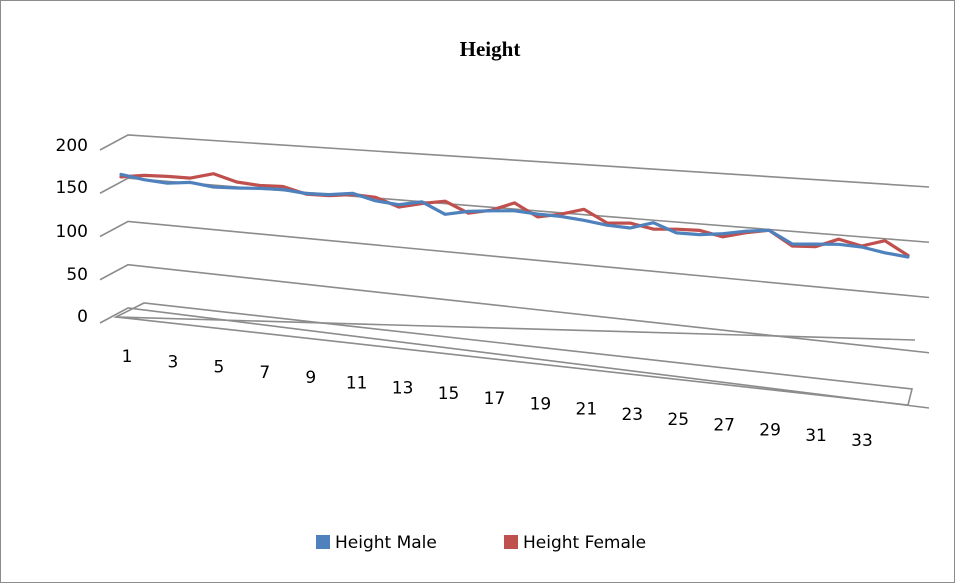 The image size is (956, 584). I want to click on legend: Height Male Height Female, so click(481, 543).